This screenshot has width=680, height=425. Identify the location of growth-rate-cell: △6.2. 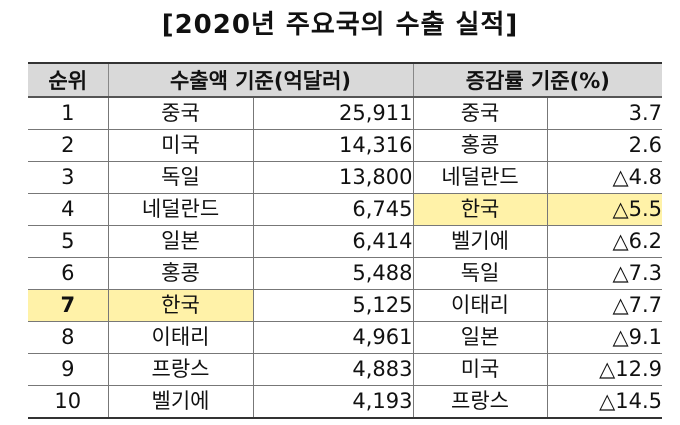
(604, 241).